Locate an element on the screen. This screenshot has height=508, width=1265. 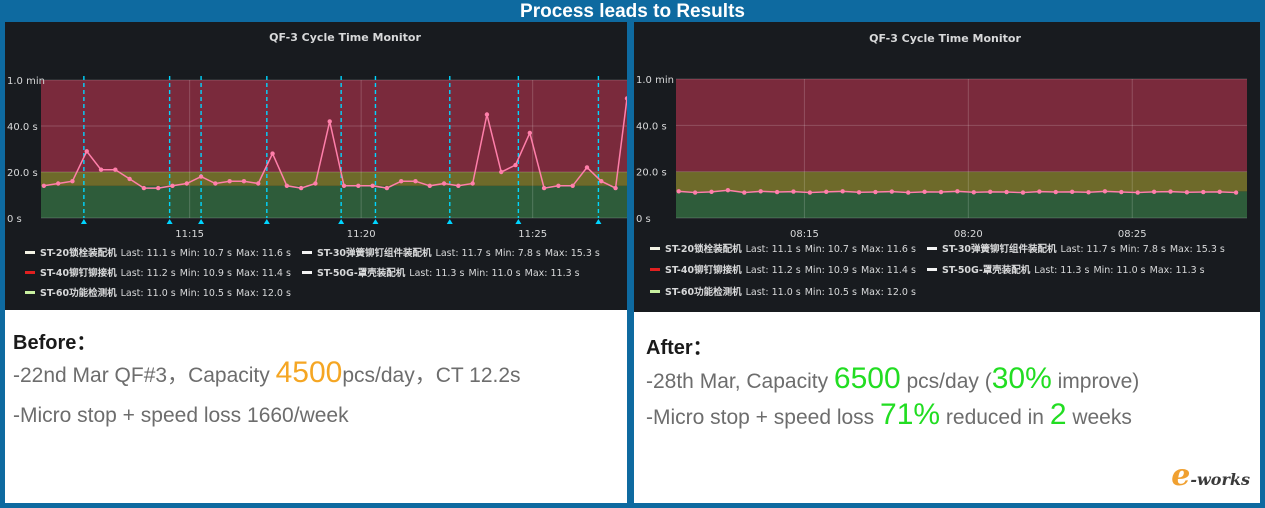
after-loss-percent: 71% is located at coordinates (910, 414).